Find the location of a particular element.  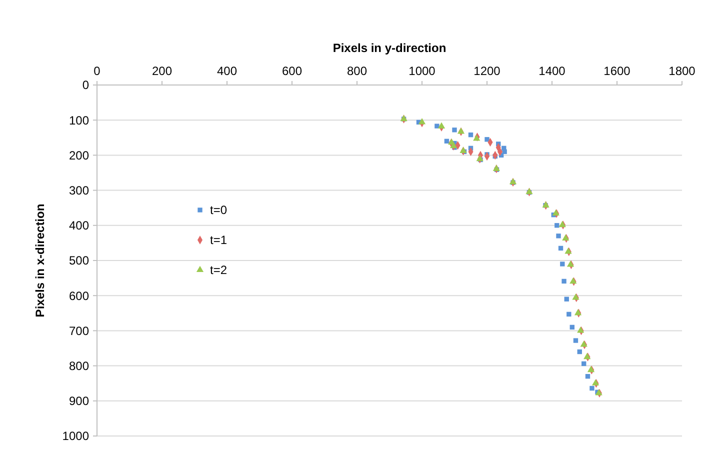

legend-label: t=1 is located at coordinates (219, 240).